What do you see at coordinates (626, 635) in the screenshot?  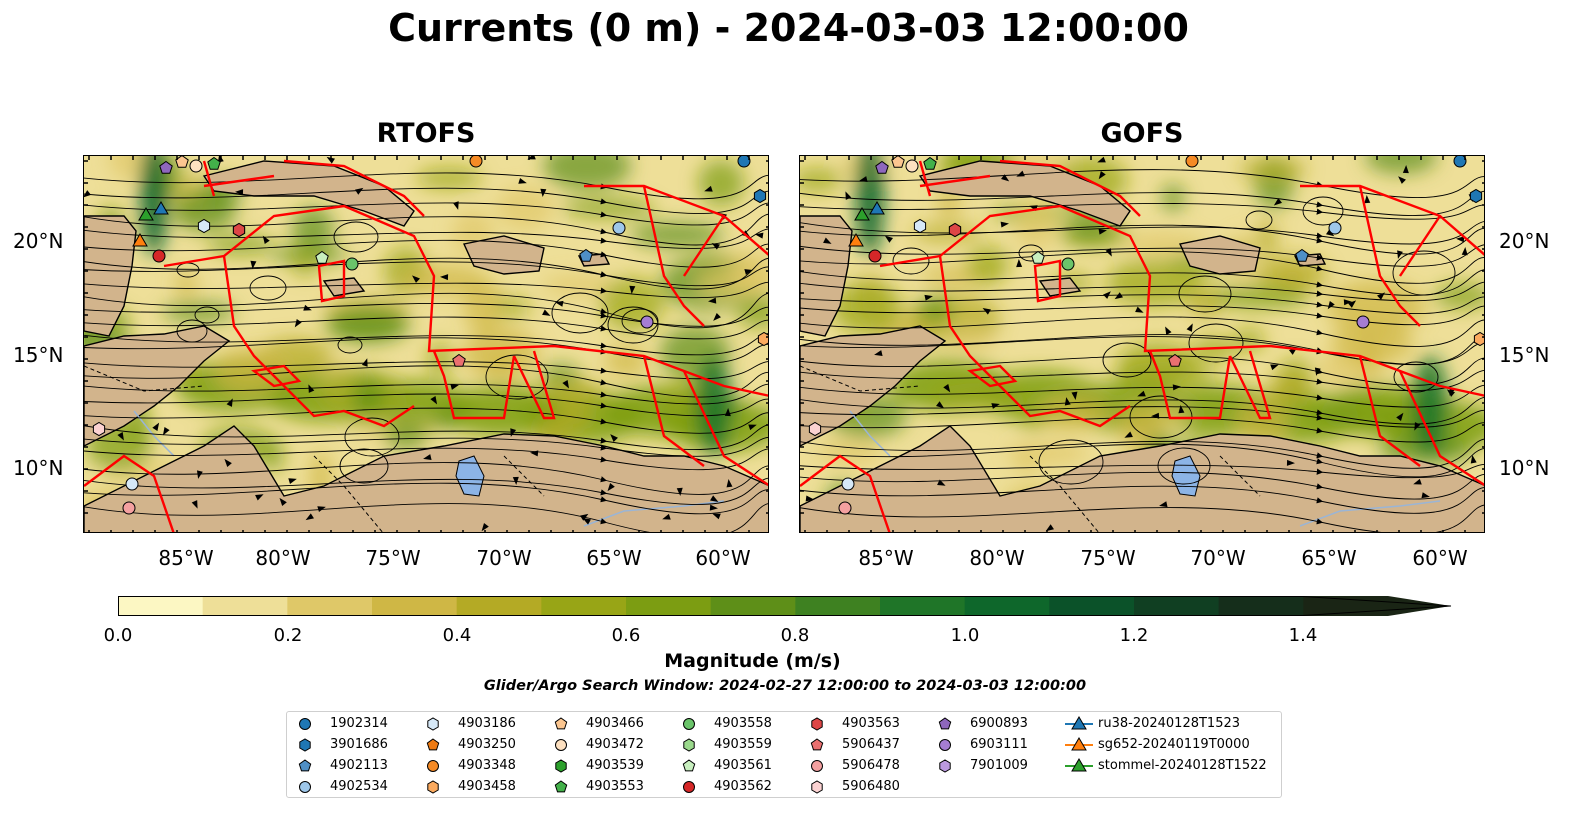 I see `colorbar-tick-3: 0.6` at bounding box center [626, 635].